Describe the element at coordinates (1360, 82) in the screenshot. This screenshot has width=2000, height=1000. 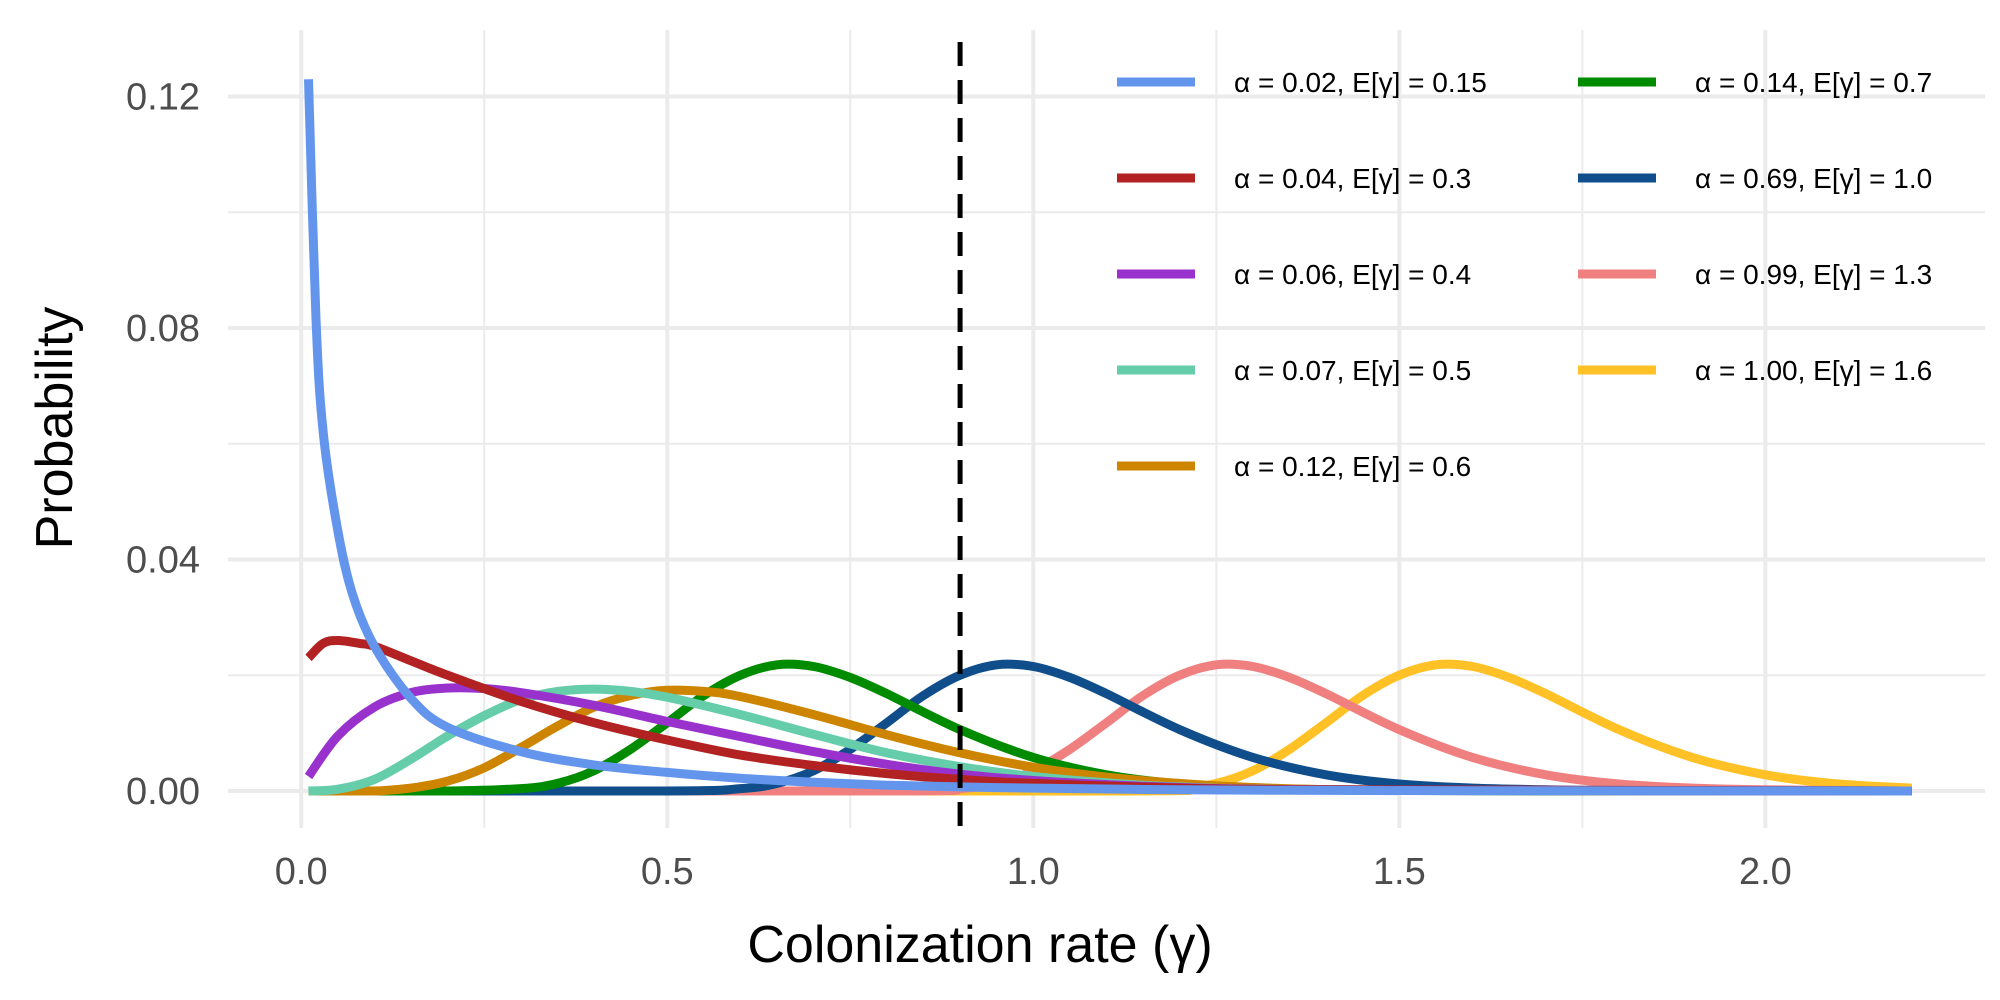
I see `legend-label: α = 0.02, E[γ] = 0.15` at that location.